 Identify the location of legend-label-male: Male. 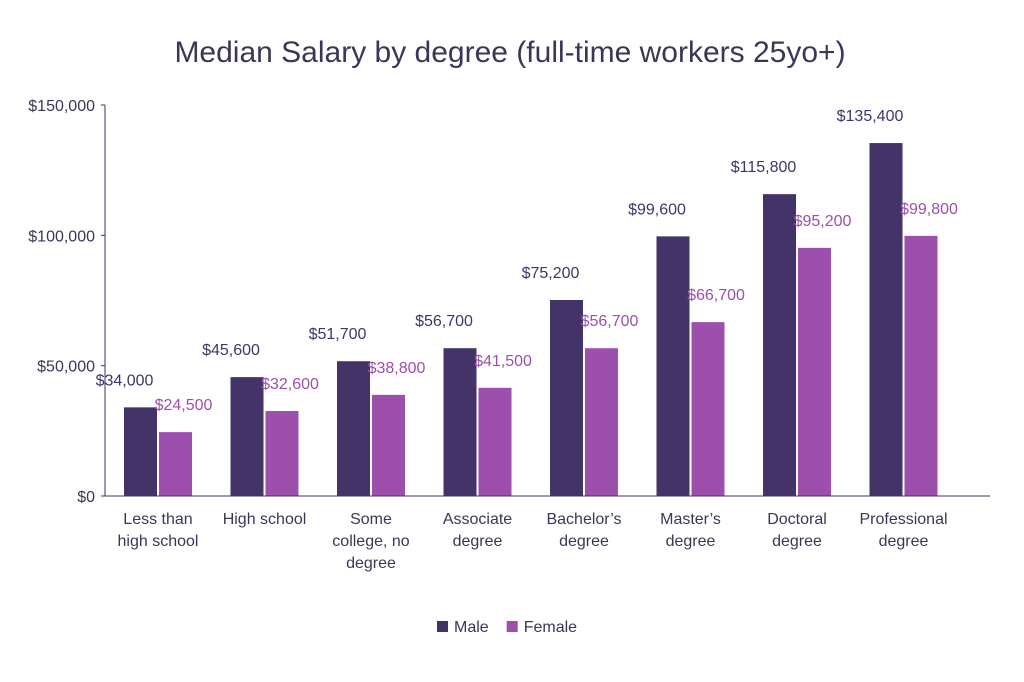
(471, 627).